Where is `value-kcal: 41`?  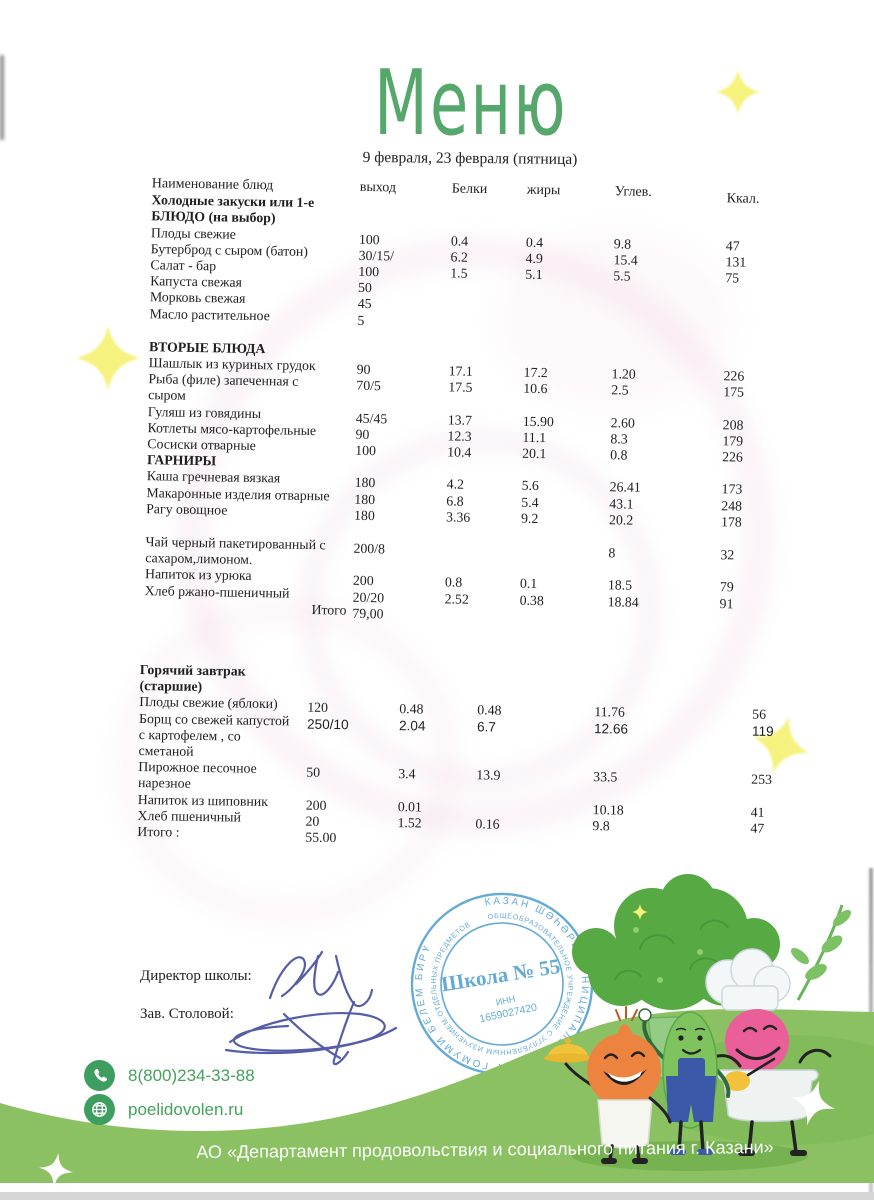
value-kcal: 41 is located at coordinates (757, 812).